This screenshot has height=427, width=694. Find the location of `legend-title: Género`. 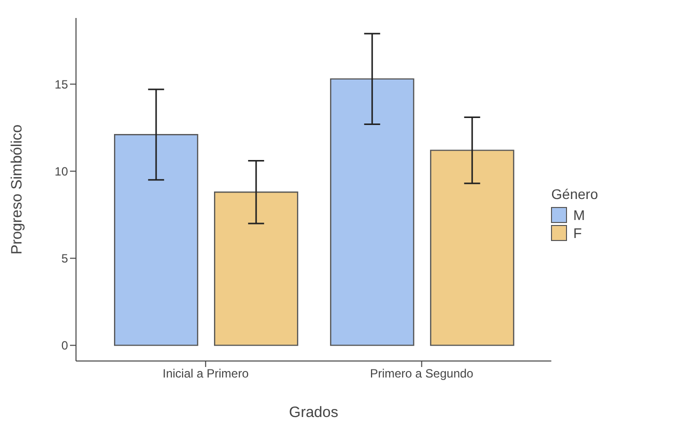

legend-title: Género is located at coordinates (574, 194).